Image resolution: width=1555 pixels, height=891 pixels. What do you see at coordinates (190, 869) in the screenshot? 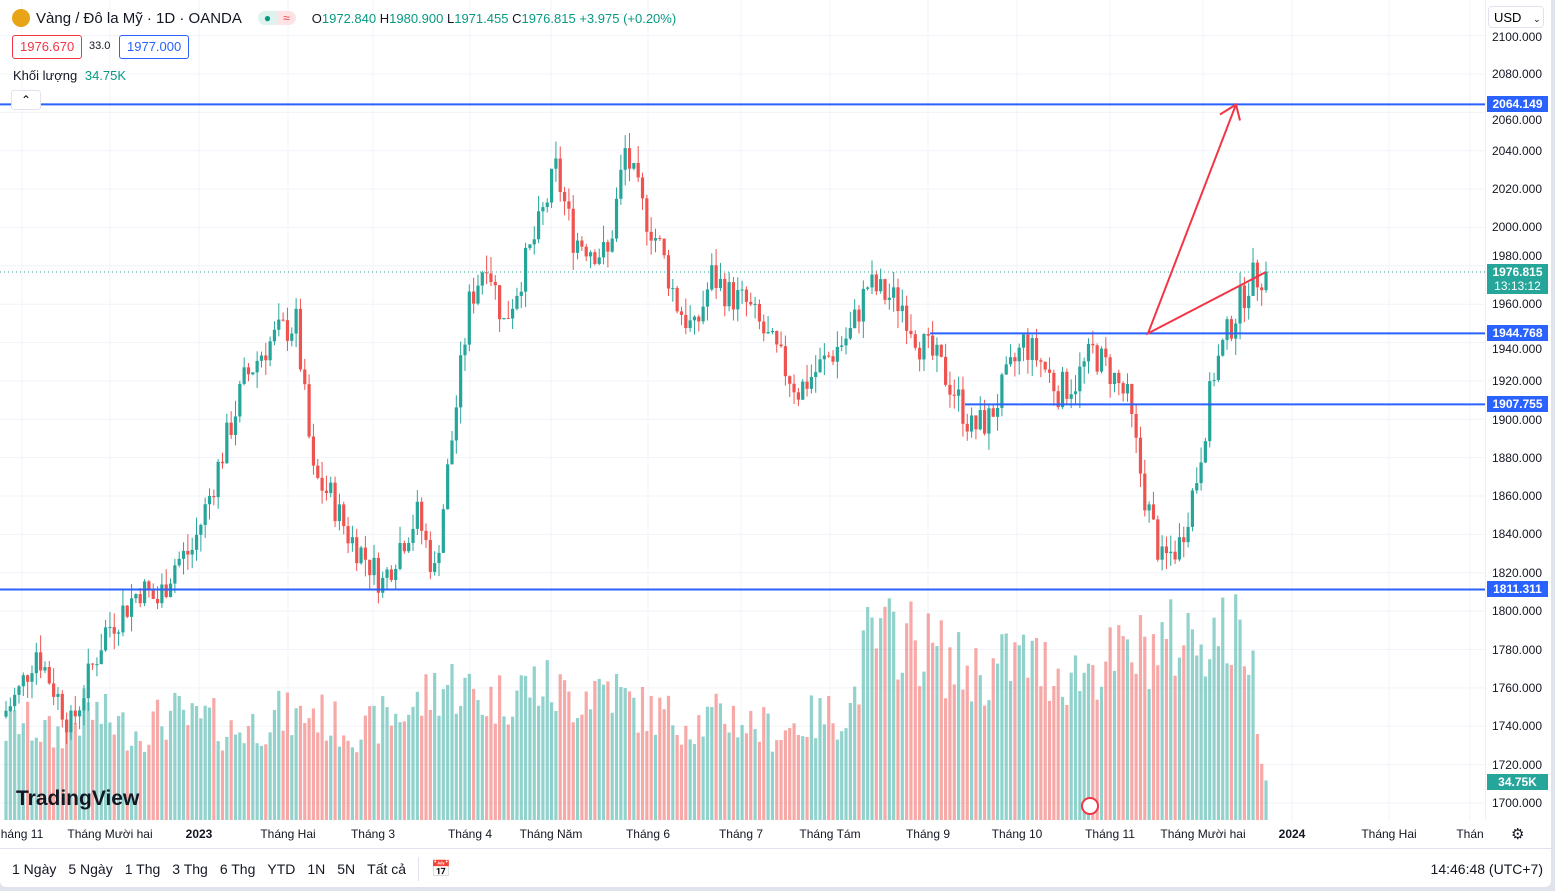
I see `range-button: 3 Thg` at bounding box center [190, 869].